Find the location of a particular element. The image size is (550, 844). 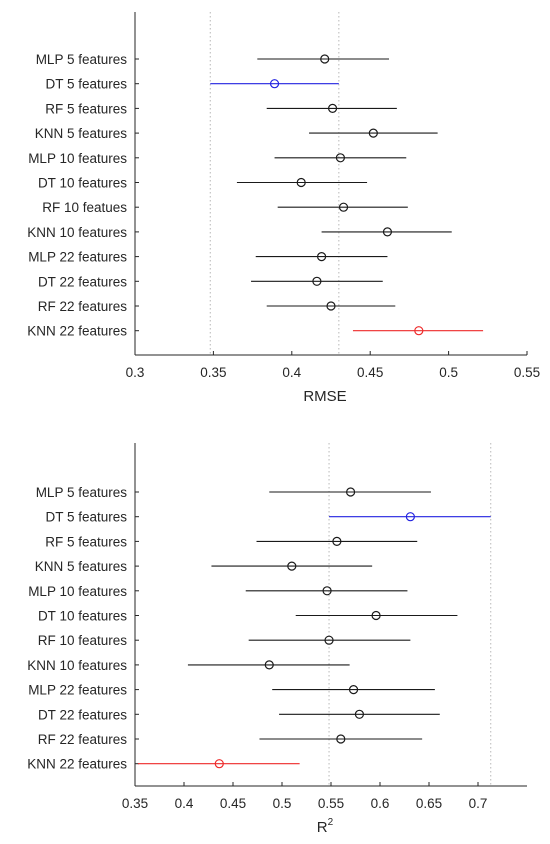

x-axis-label: R2 is located at coordinates (325, 826).